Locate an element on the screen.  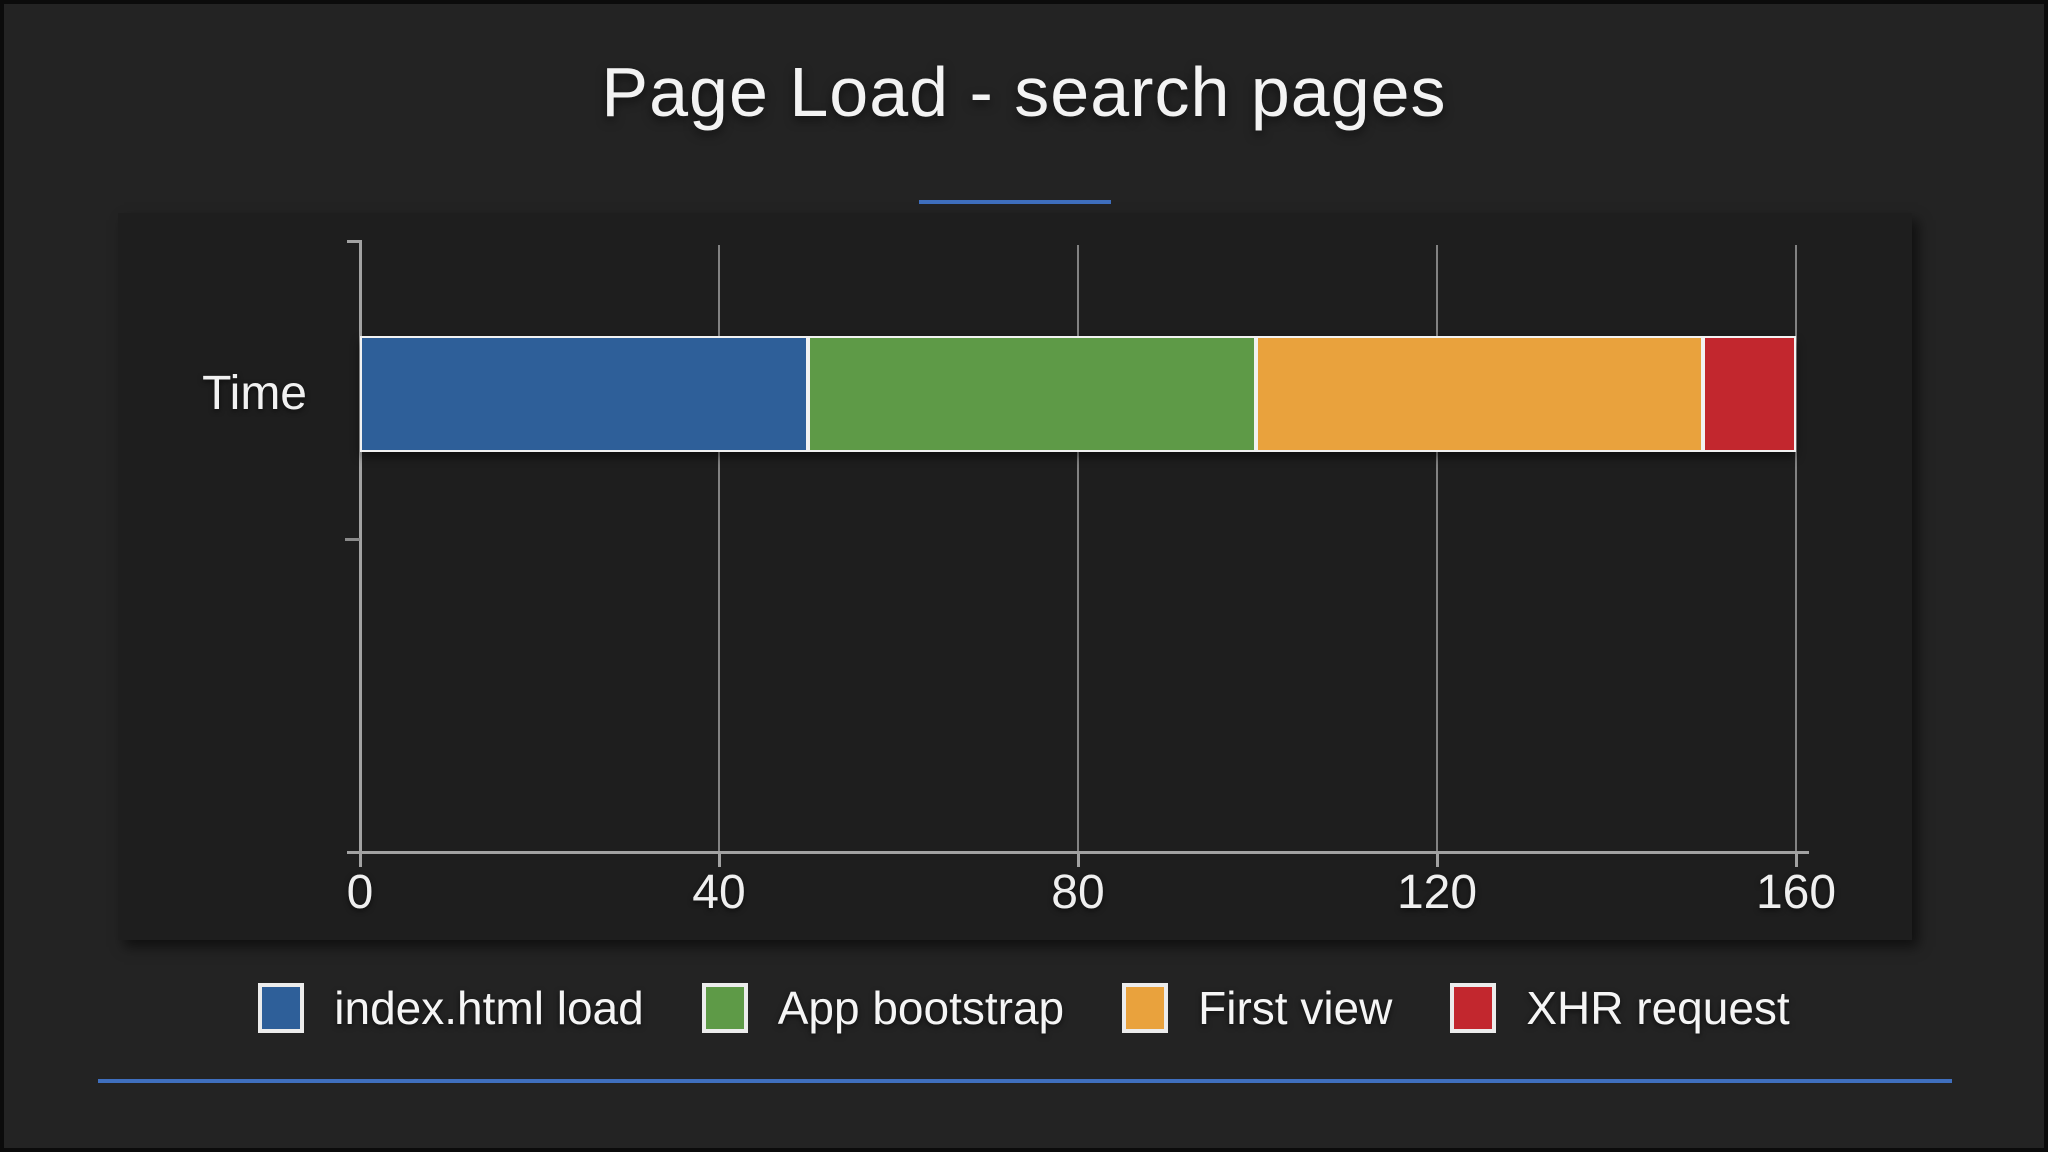
category-label-time: Time is located at coordinates (254, 393).